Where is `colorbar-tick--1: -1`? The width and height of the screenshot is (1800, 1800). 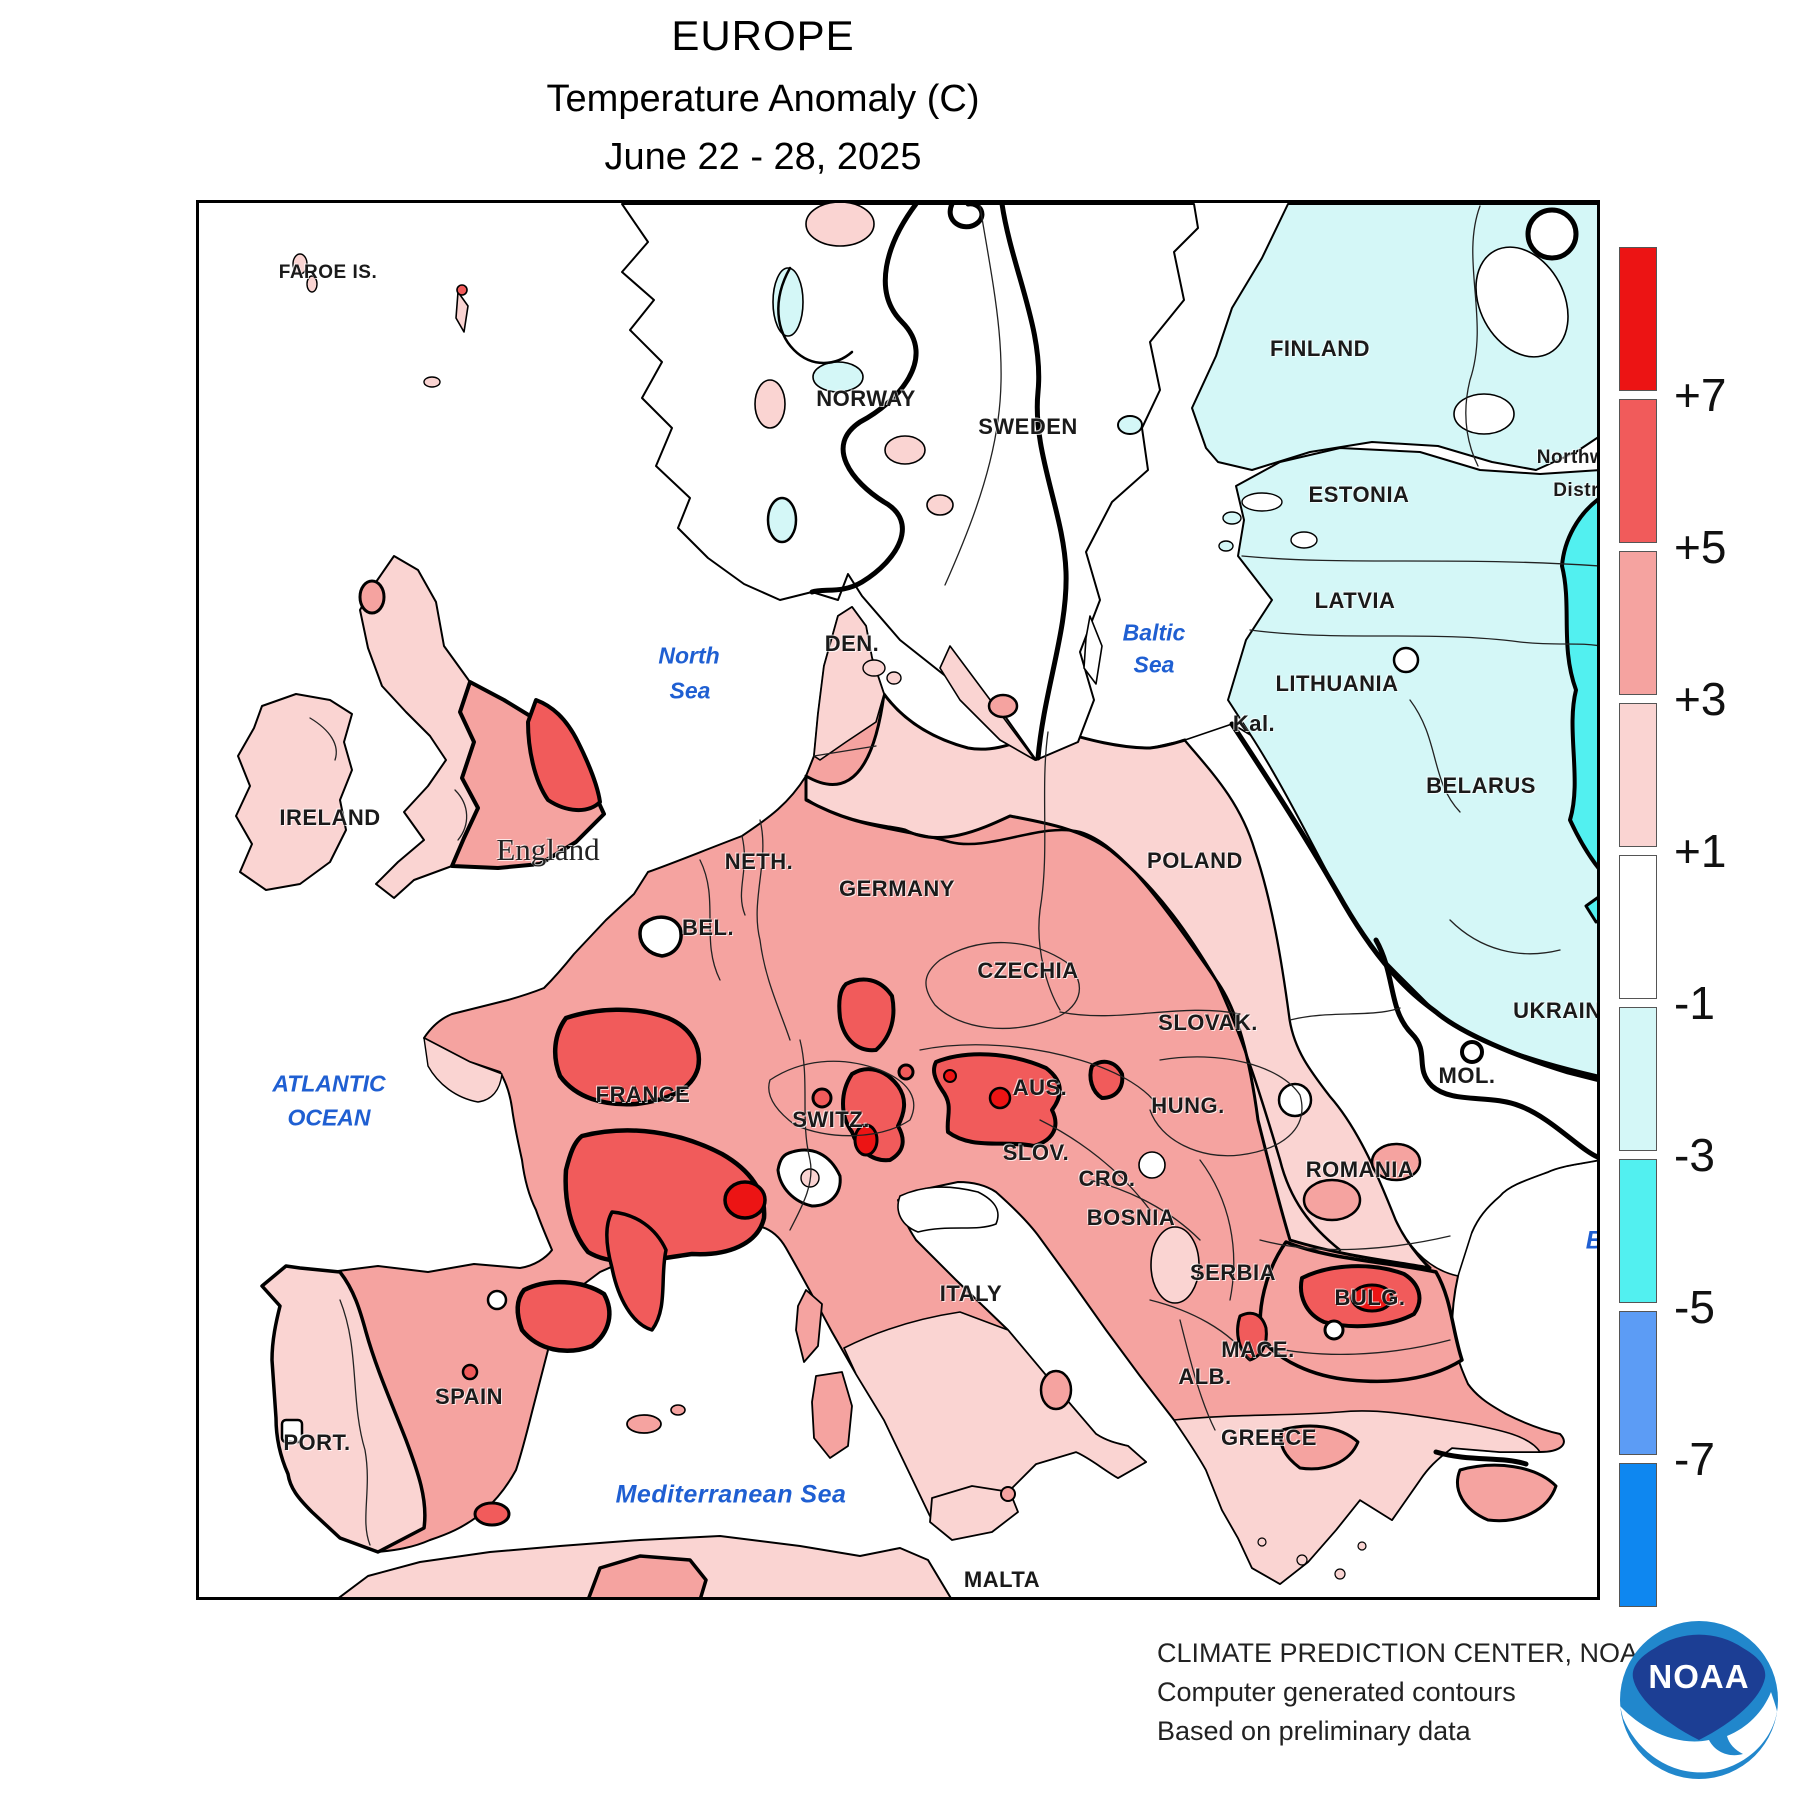
colorbar-tick--1: -1 is located at coordinates (1694, 1003).